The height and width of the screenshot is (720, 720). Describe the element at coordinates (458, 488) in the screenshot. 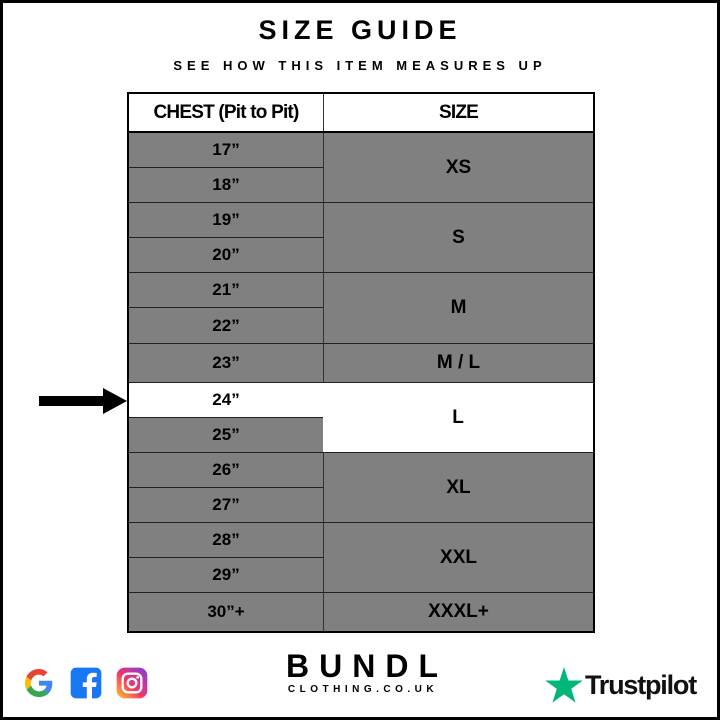

I see `size-cell: XL` at that location.